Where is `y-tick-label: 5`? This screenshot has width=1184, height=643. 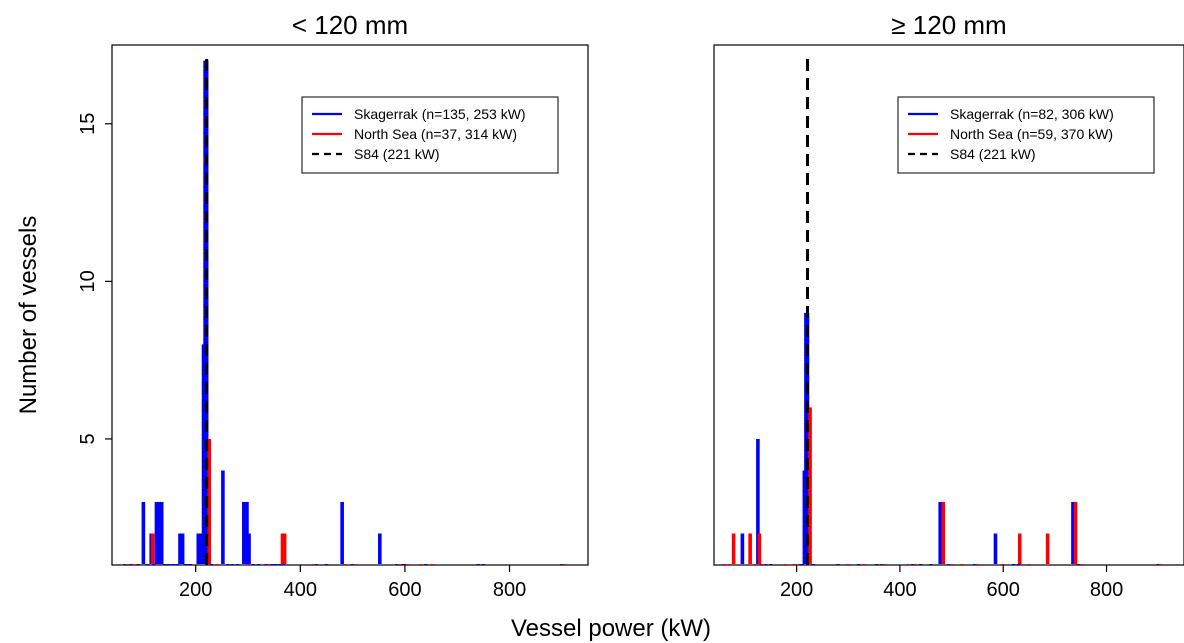 y-tick-label: 5 is located at coordinates (88, 438).